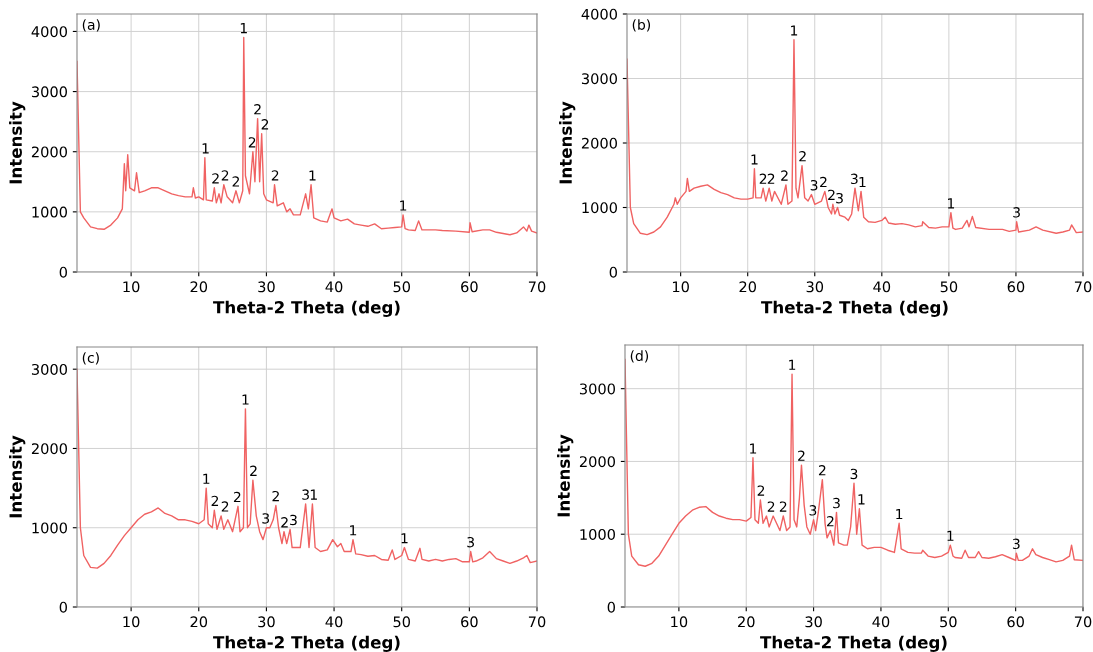  I want to click on annotation: (a), so click(91, 25).